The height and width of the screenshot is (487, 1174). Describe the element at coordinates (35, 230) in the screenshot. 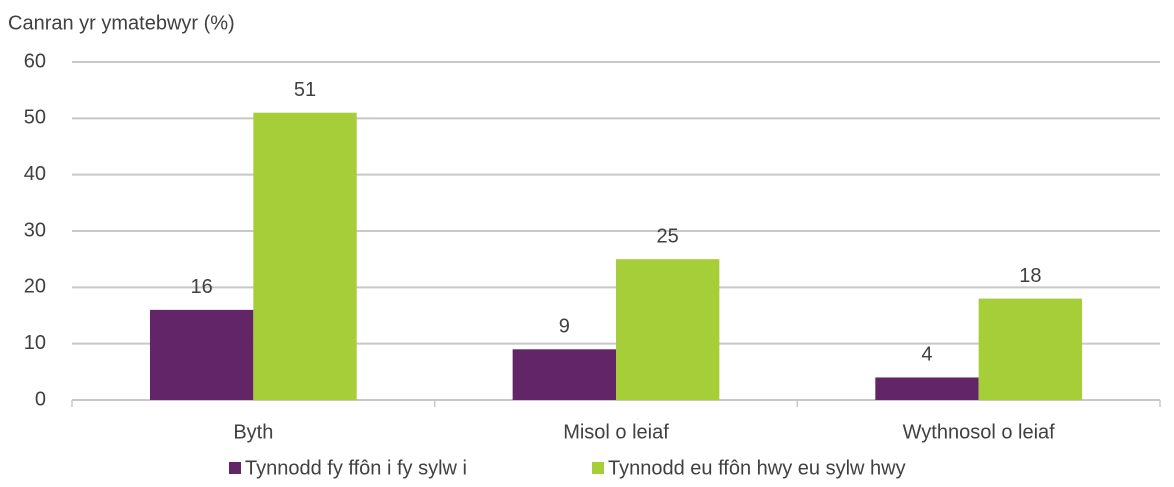

I see `y-tick-label: 30` at that location.